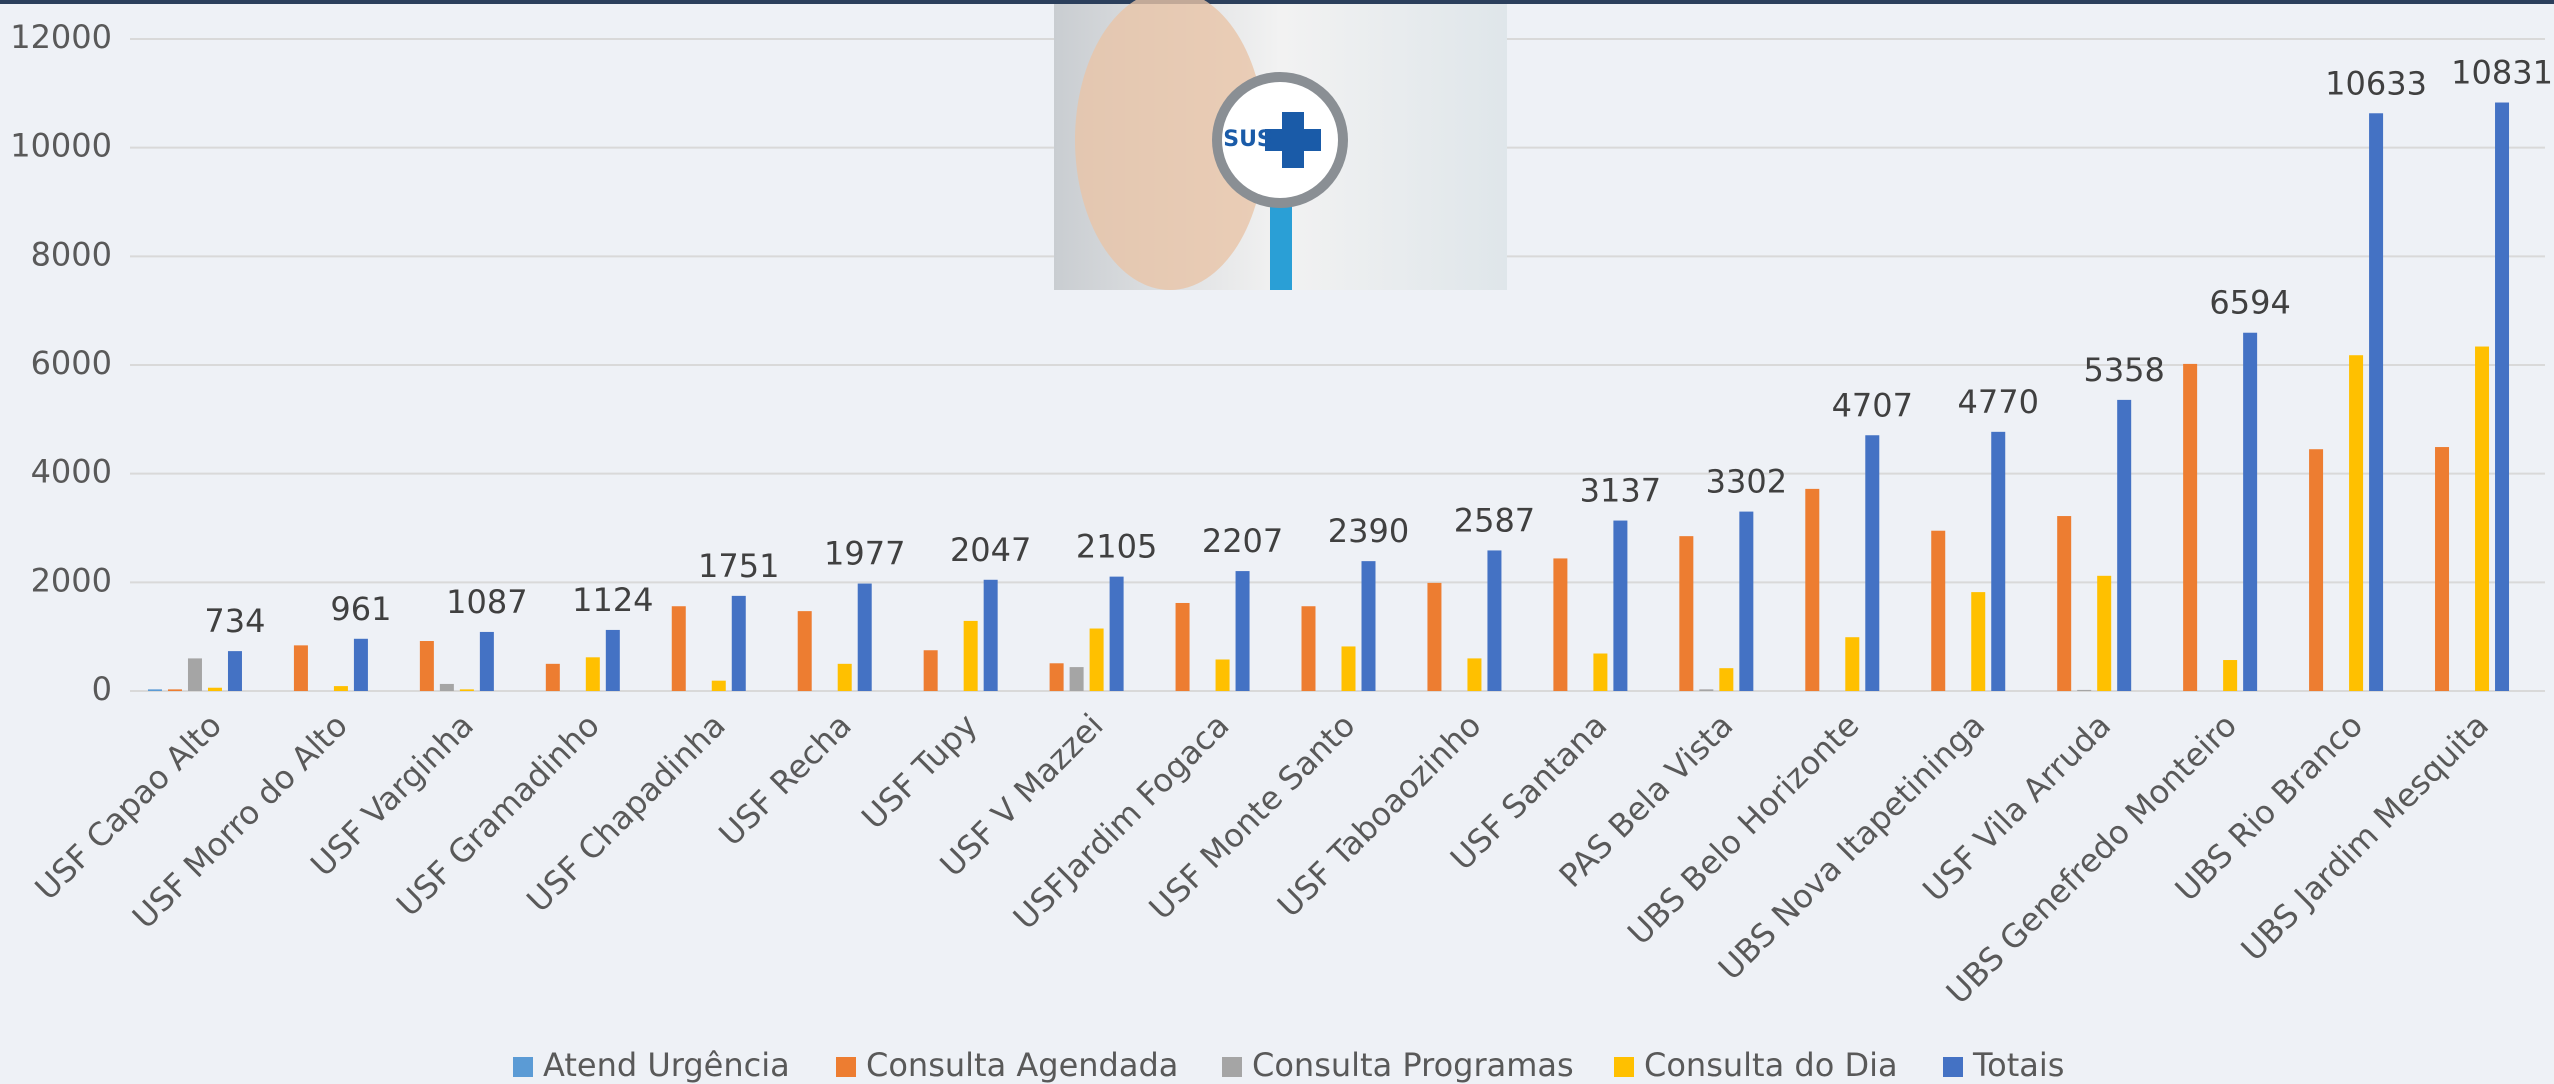 The width and height of the screenshot is (2554, 1084). Describe the element at coordinates (486, 602) in the screenshot. I see `value-label: 1087` at that location.